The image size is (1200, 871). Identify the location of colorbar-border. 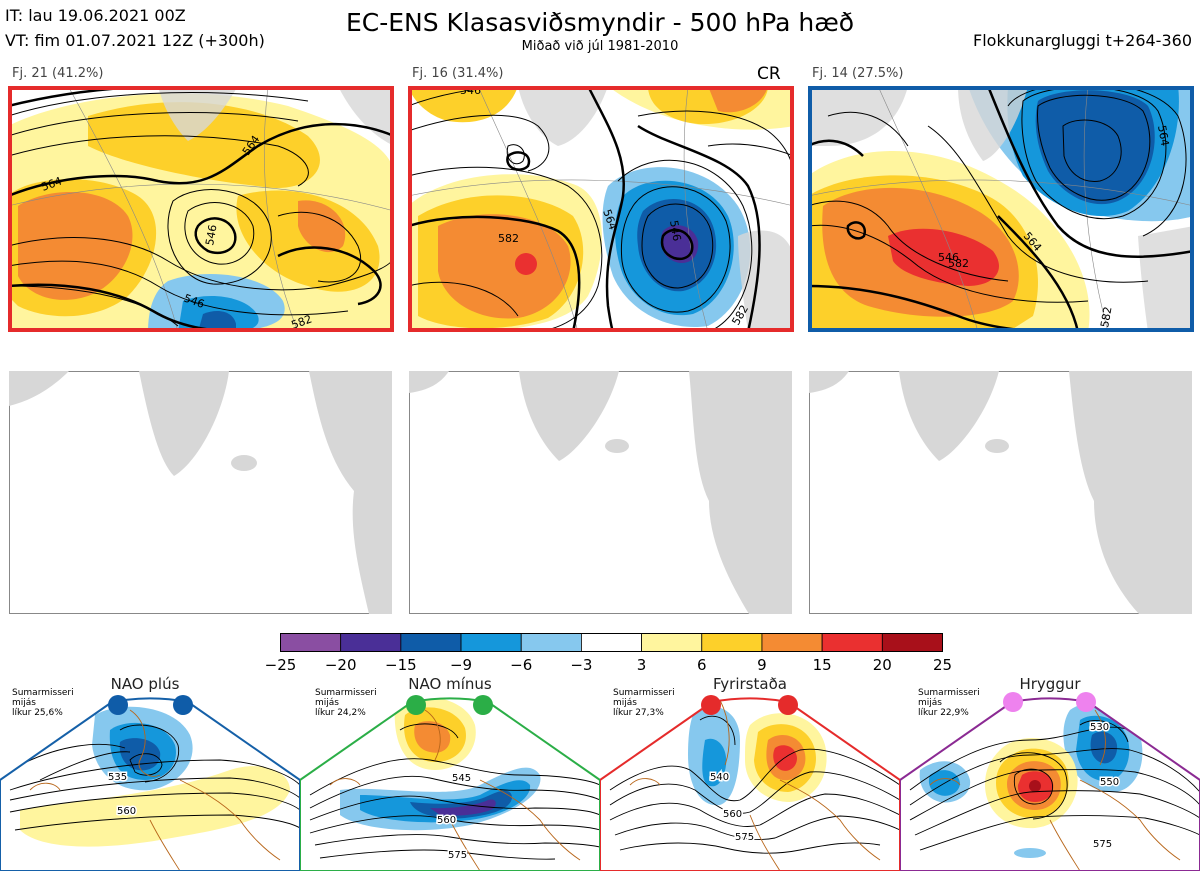
(611, 642).